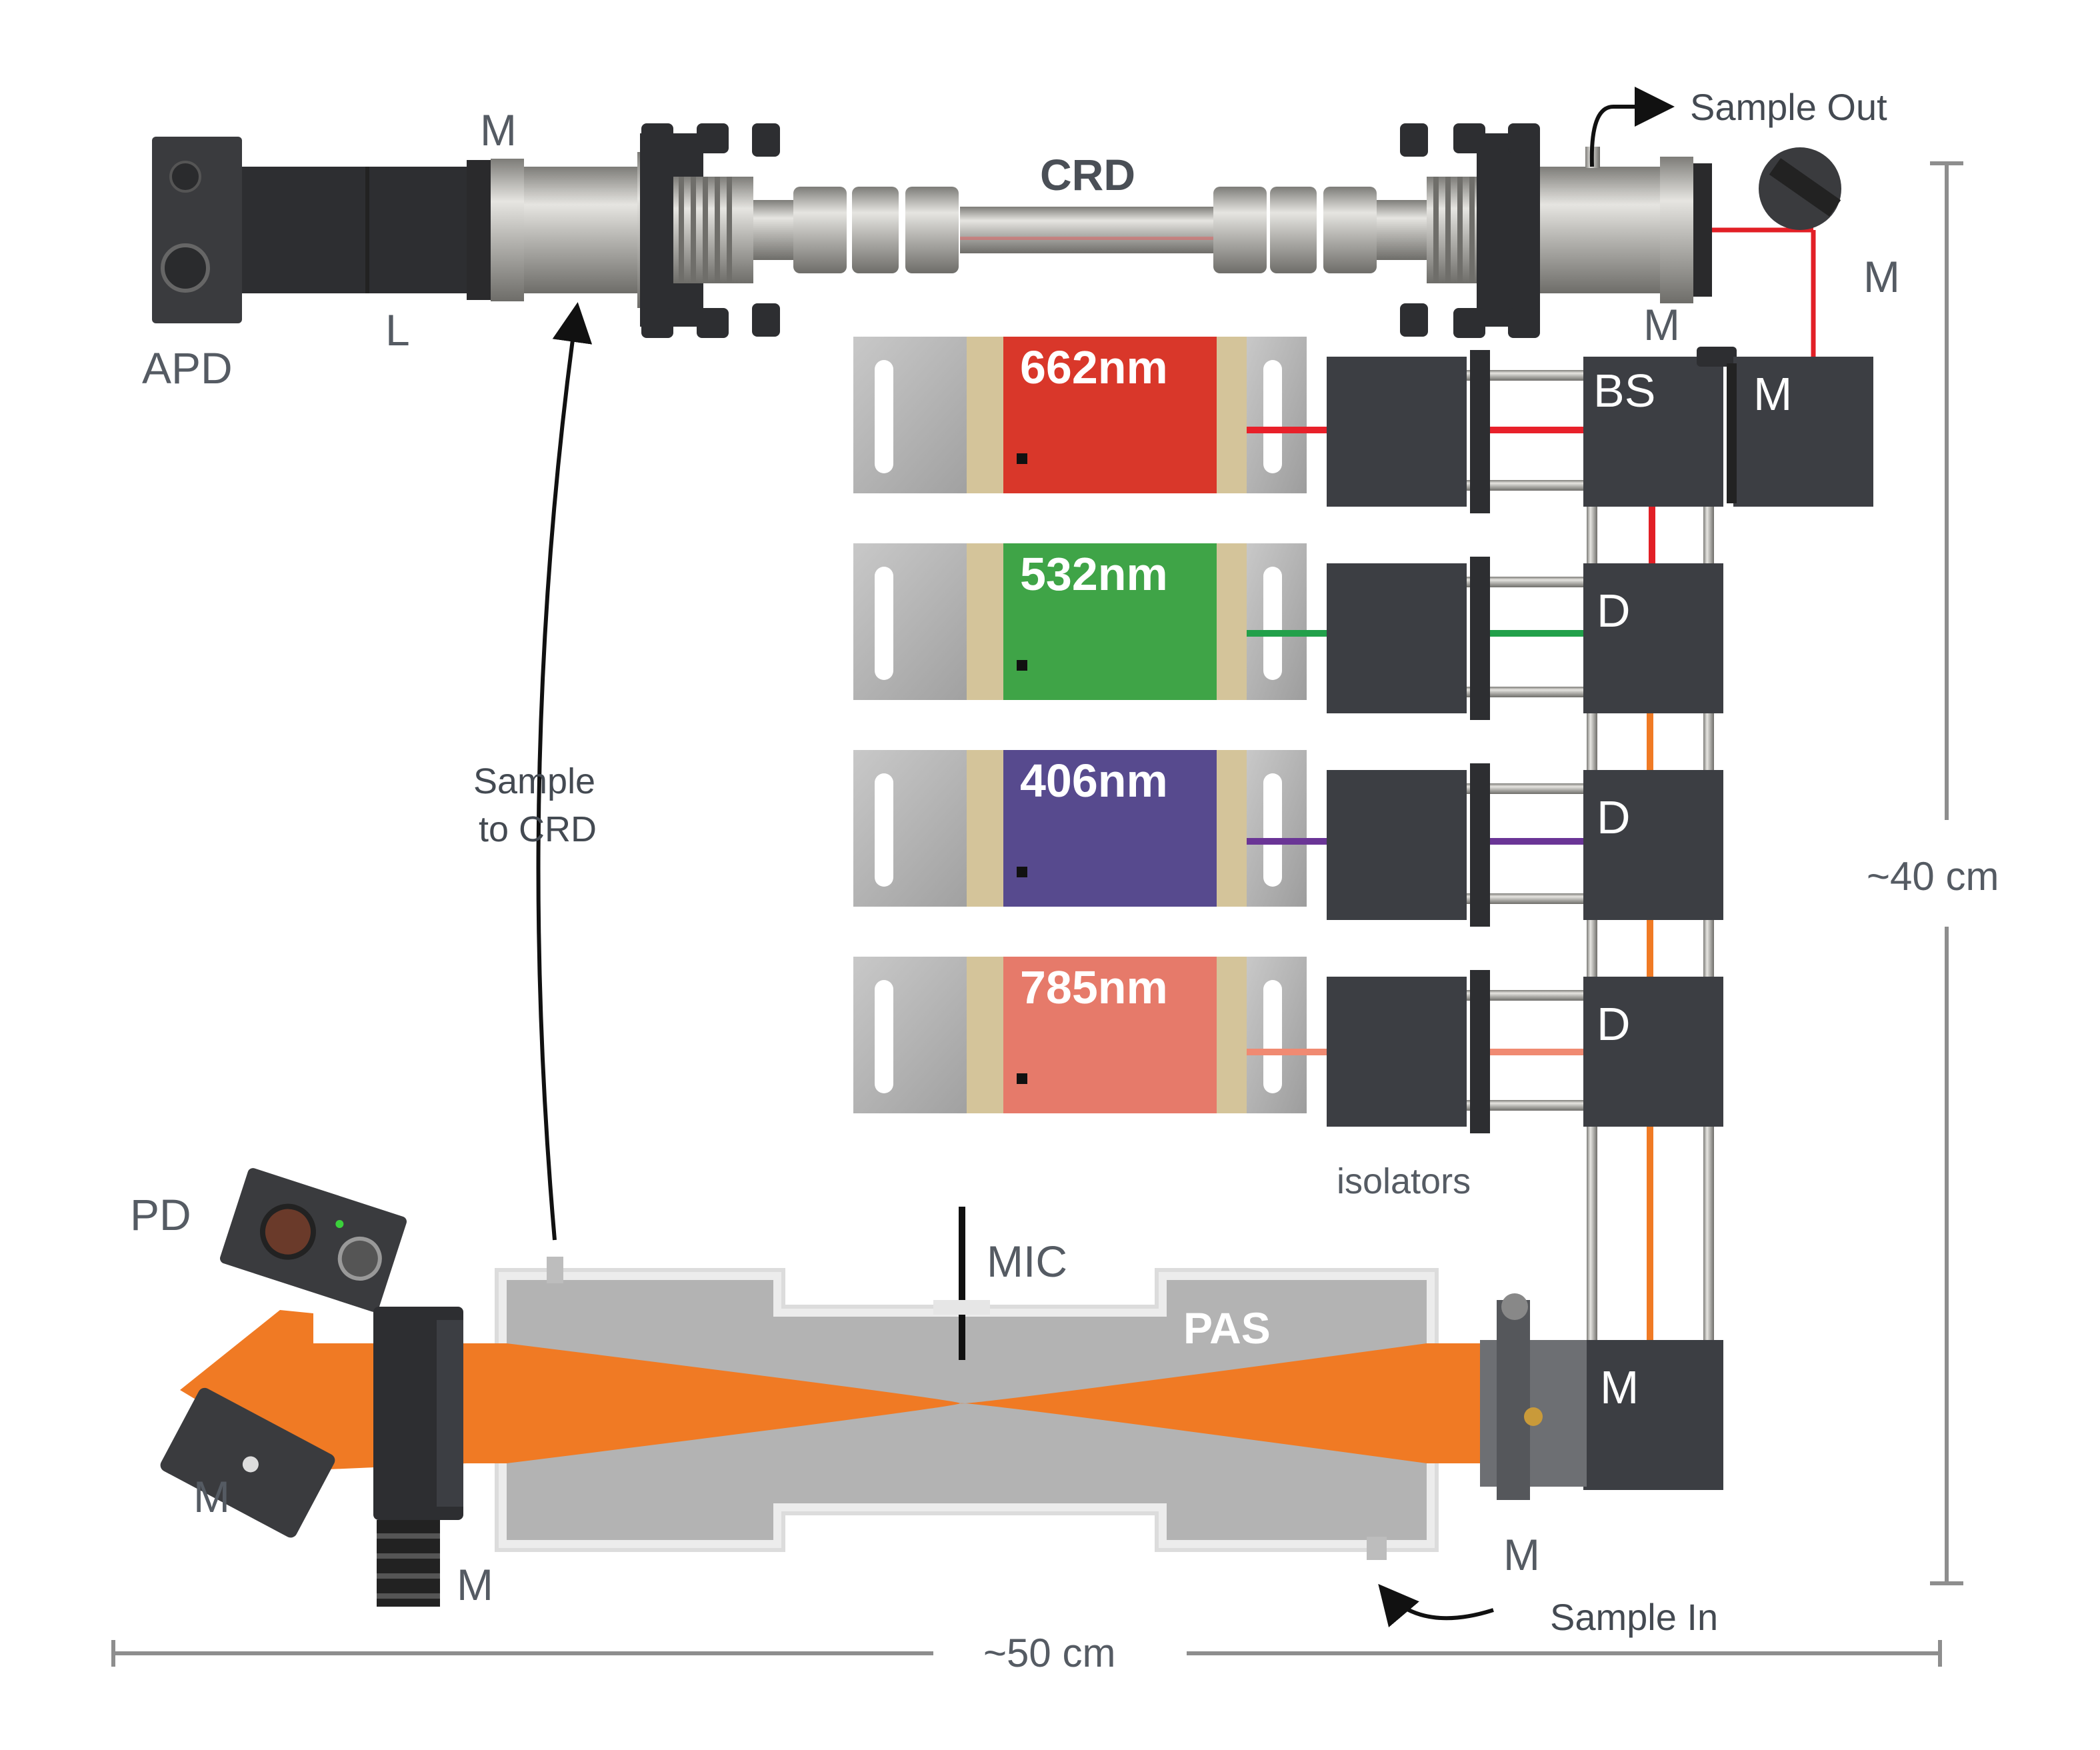  Describe the element at coordinates (1049, 1653) in the screenshot. I see `label-size-horizontal: ~50 cm` at that location.